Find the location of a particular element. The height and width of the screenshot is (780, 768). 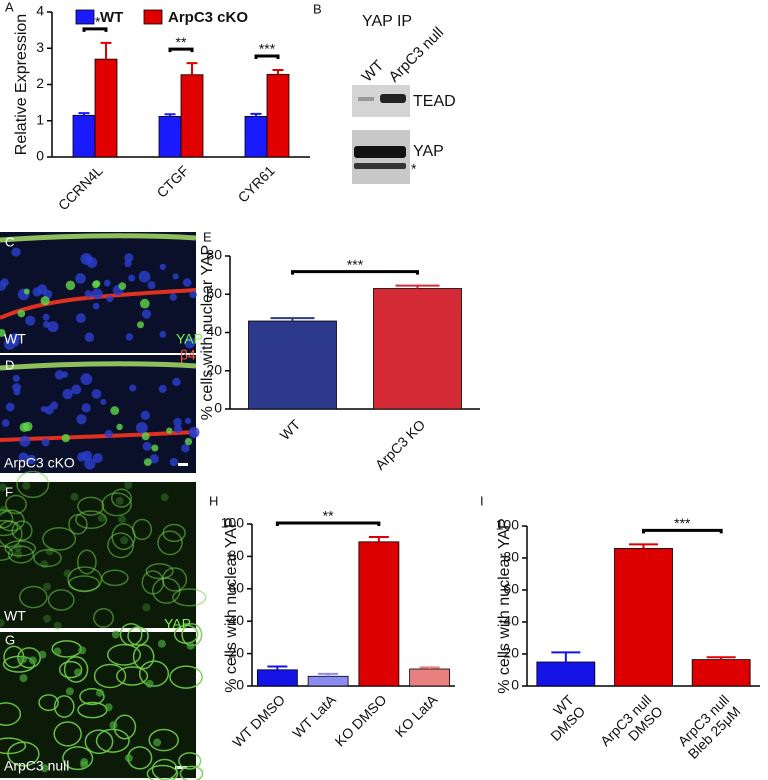

epidermis is located at coordinates (98, 366).